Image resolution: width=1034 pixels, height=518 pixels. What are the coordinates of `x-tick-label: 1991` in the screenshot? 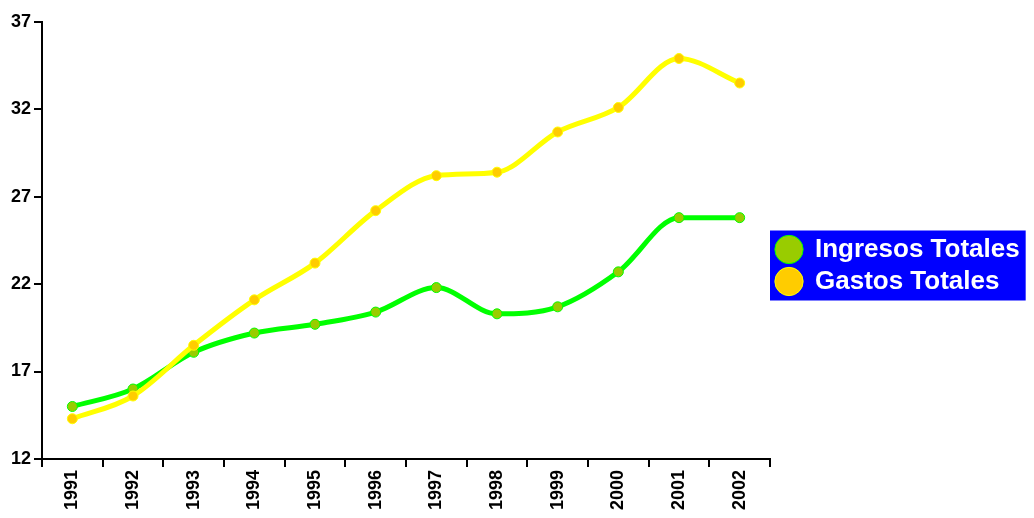 It's located at (71, 489).